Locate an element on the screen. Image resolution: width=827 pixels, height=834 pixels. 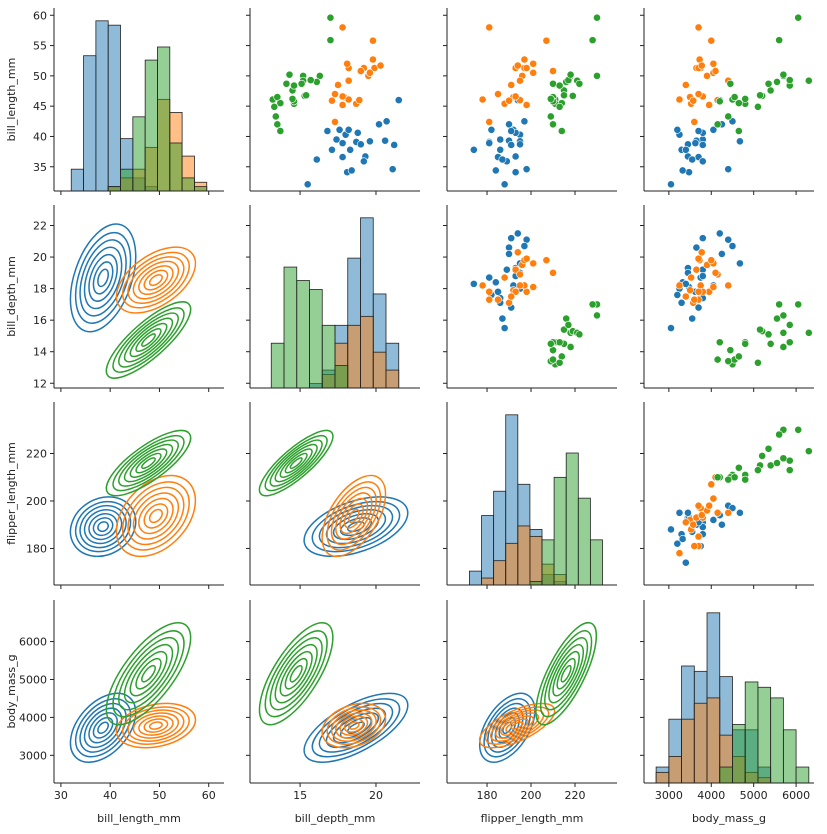
y-axis-label: bill_depth_mm is located at coordinates (11, 296).